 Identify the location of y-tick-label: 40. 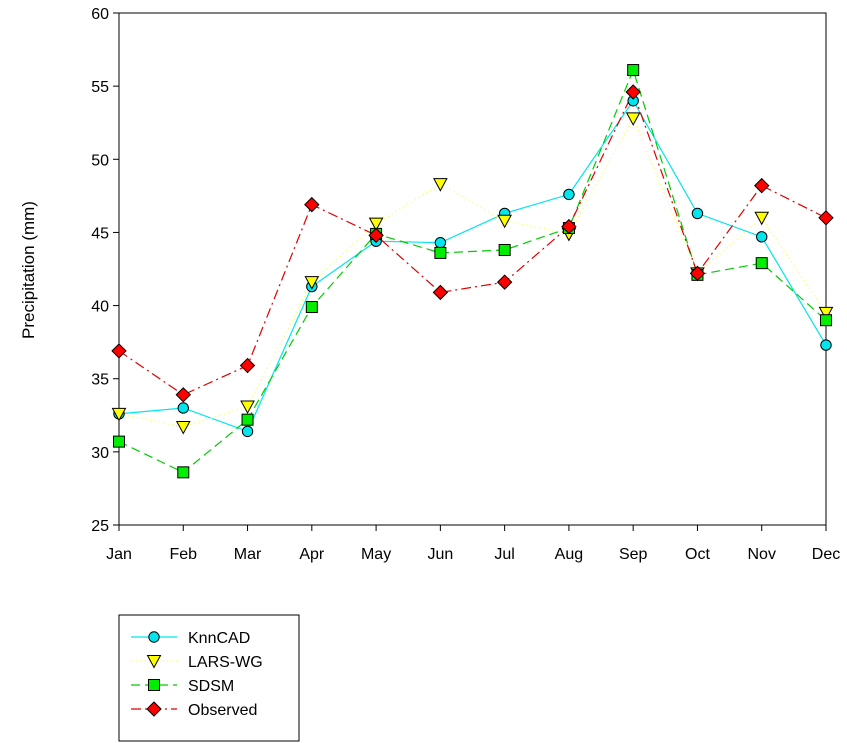
(100, 307).